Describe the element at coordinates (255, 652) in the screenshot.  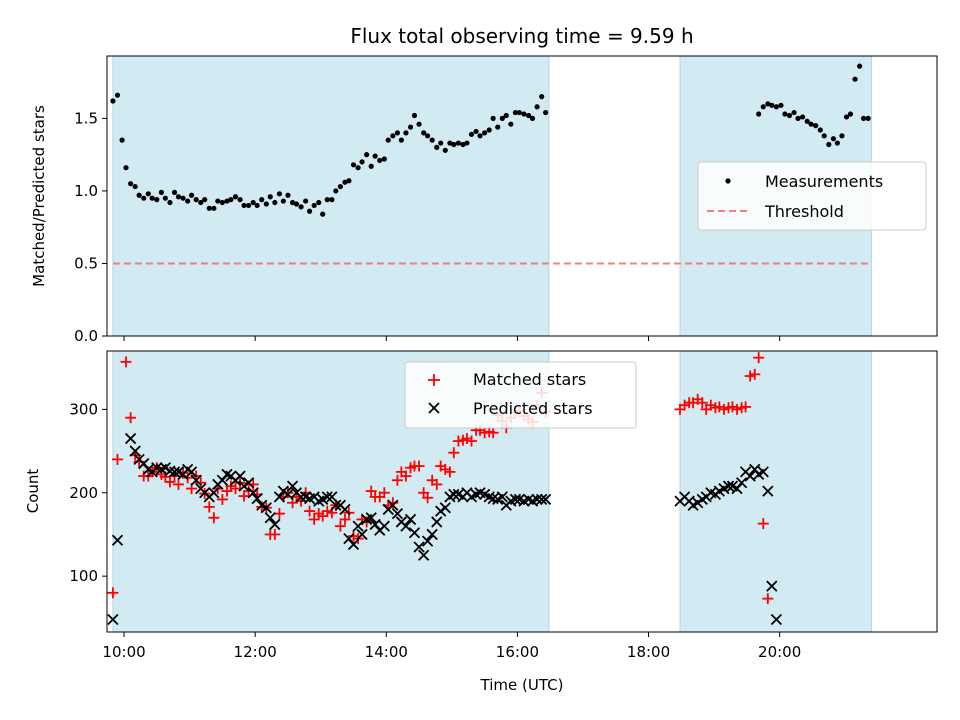
I see `time-x-tick-label: 12:00` at that location.